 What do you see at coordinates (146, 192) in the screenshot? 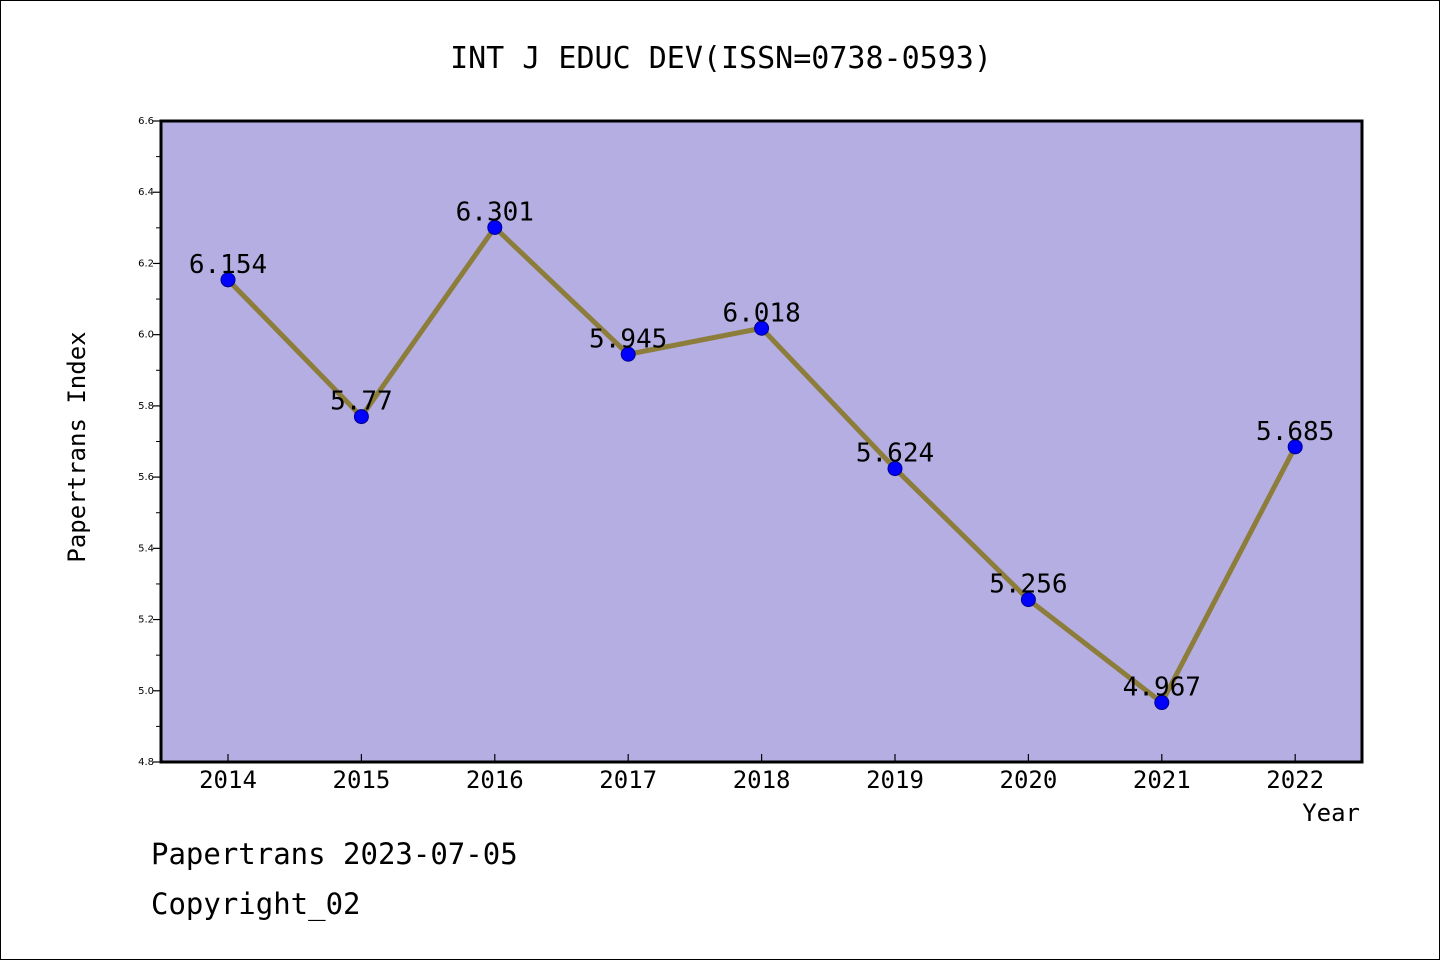
I see `y-tick-label: 6.4` at bounding box center [146, 192].